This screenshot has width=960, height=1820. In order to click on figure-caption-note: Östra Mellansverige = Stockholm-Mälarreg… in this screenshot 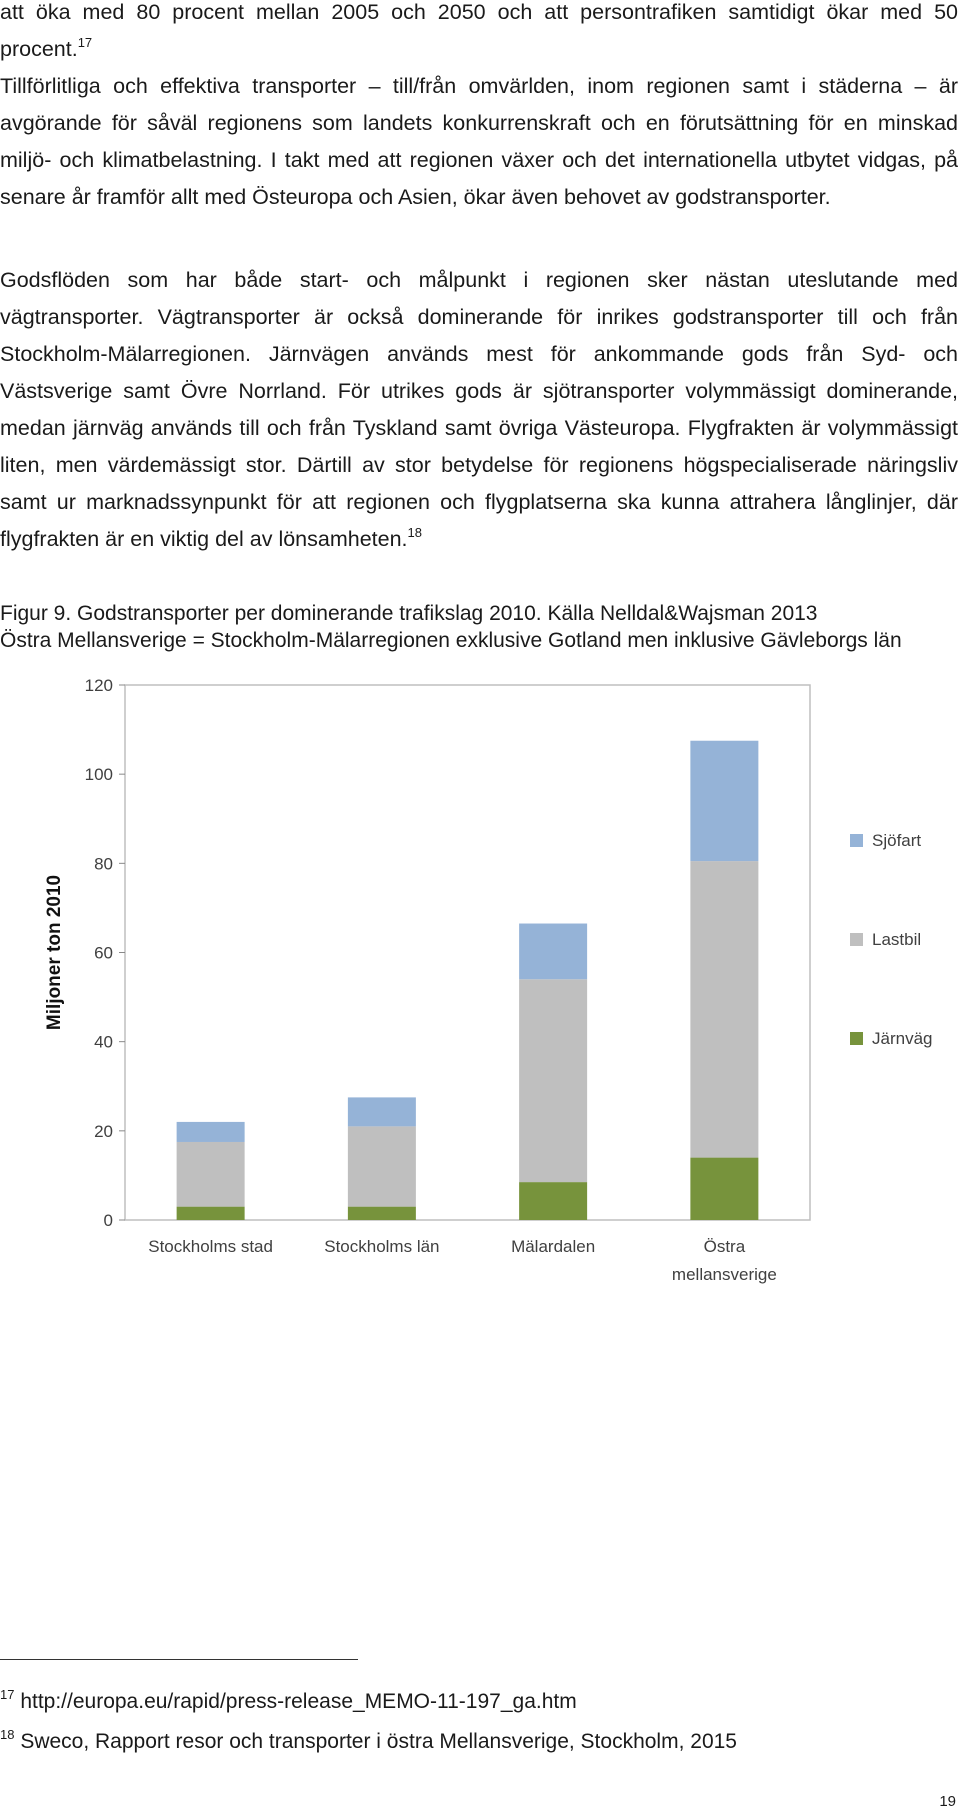, I will do `click(451, 640)`.